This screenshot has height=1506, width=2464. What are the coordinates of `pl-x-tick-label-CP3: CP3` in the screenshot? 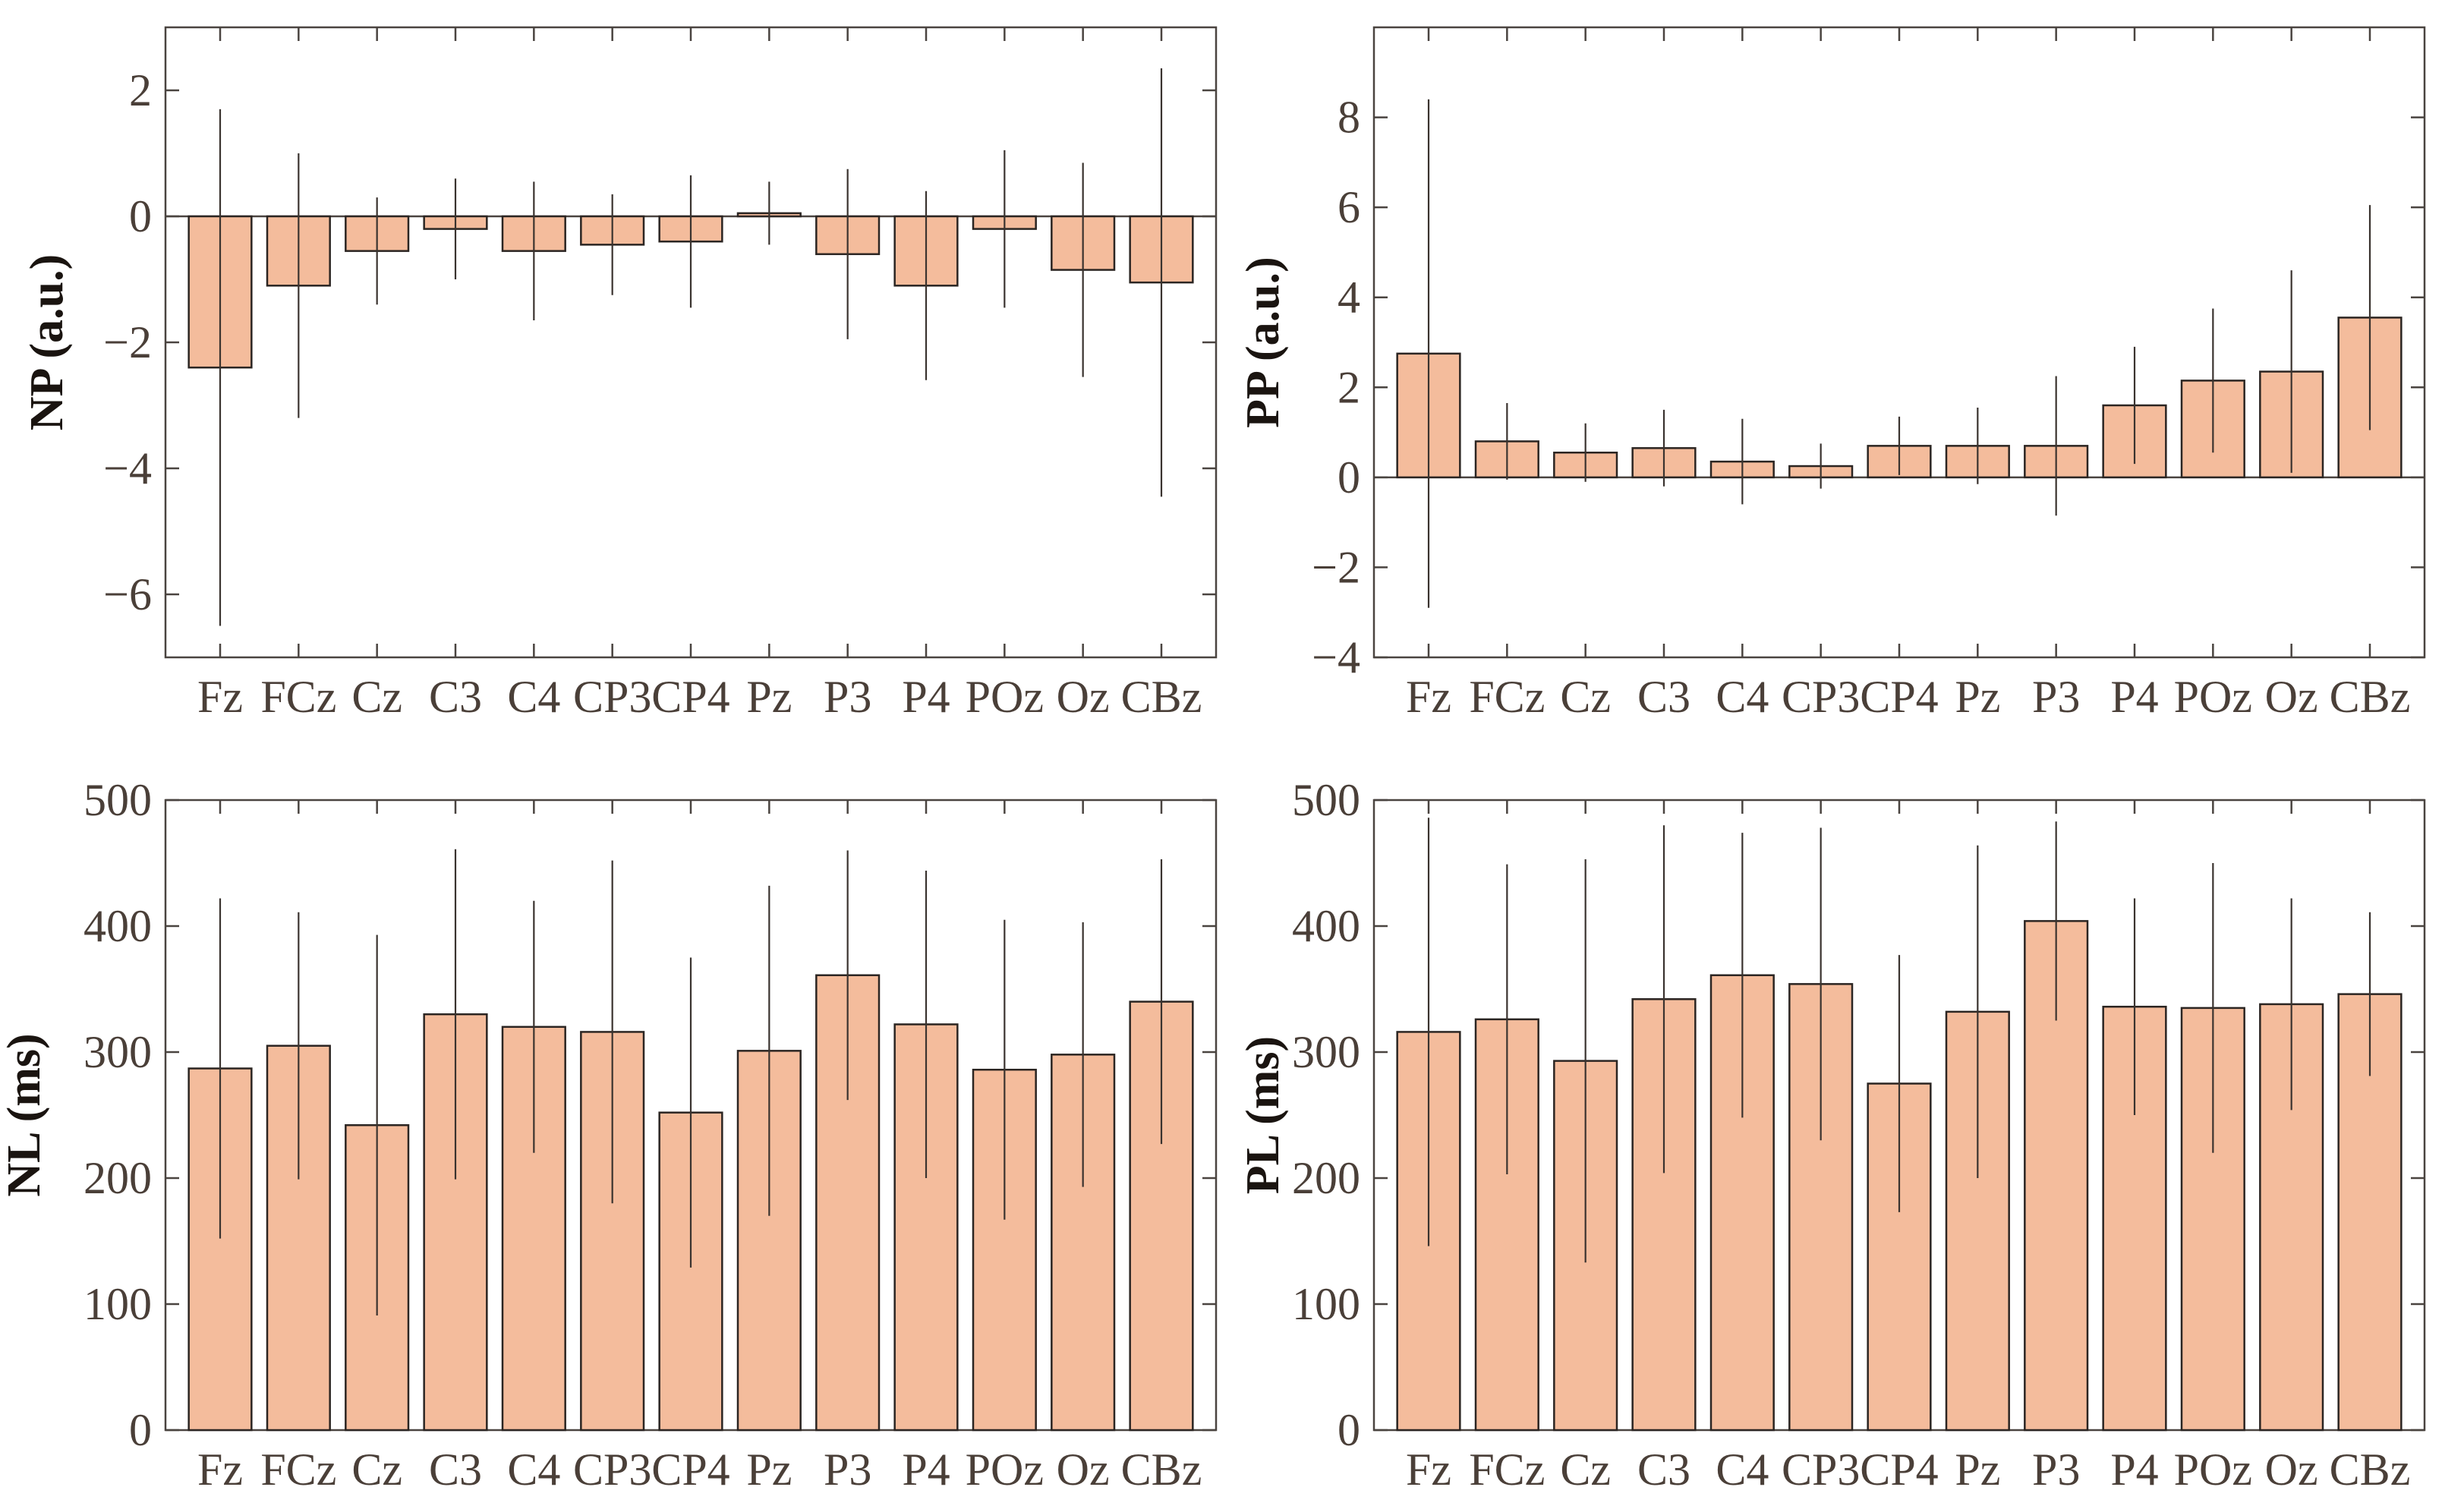 It's located at (1821, 1470).